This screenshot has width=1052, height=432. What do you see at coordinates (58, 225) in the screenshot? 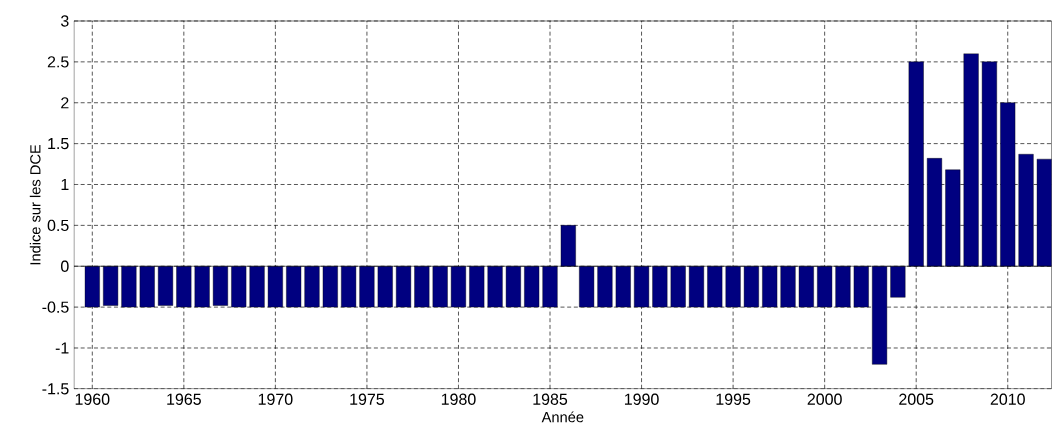
I see `y-tick-label: 0.5` at bounding box center [58, 225].